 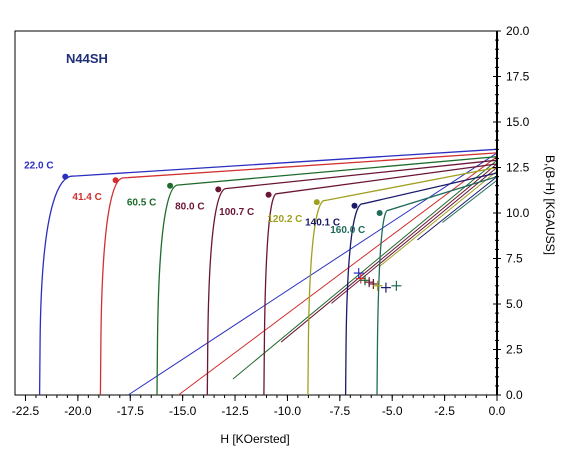 I want to click on temperature-label: 41.4 C, so click(x=86, y=197).